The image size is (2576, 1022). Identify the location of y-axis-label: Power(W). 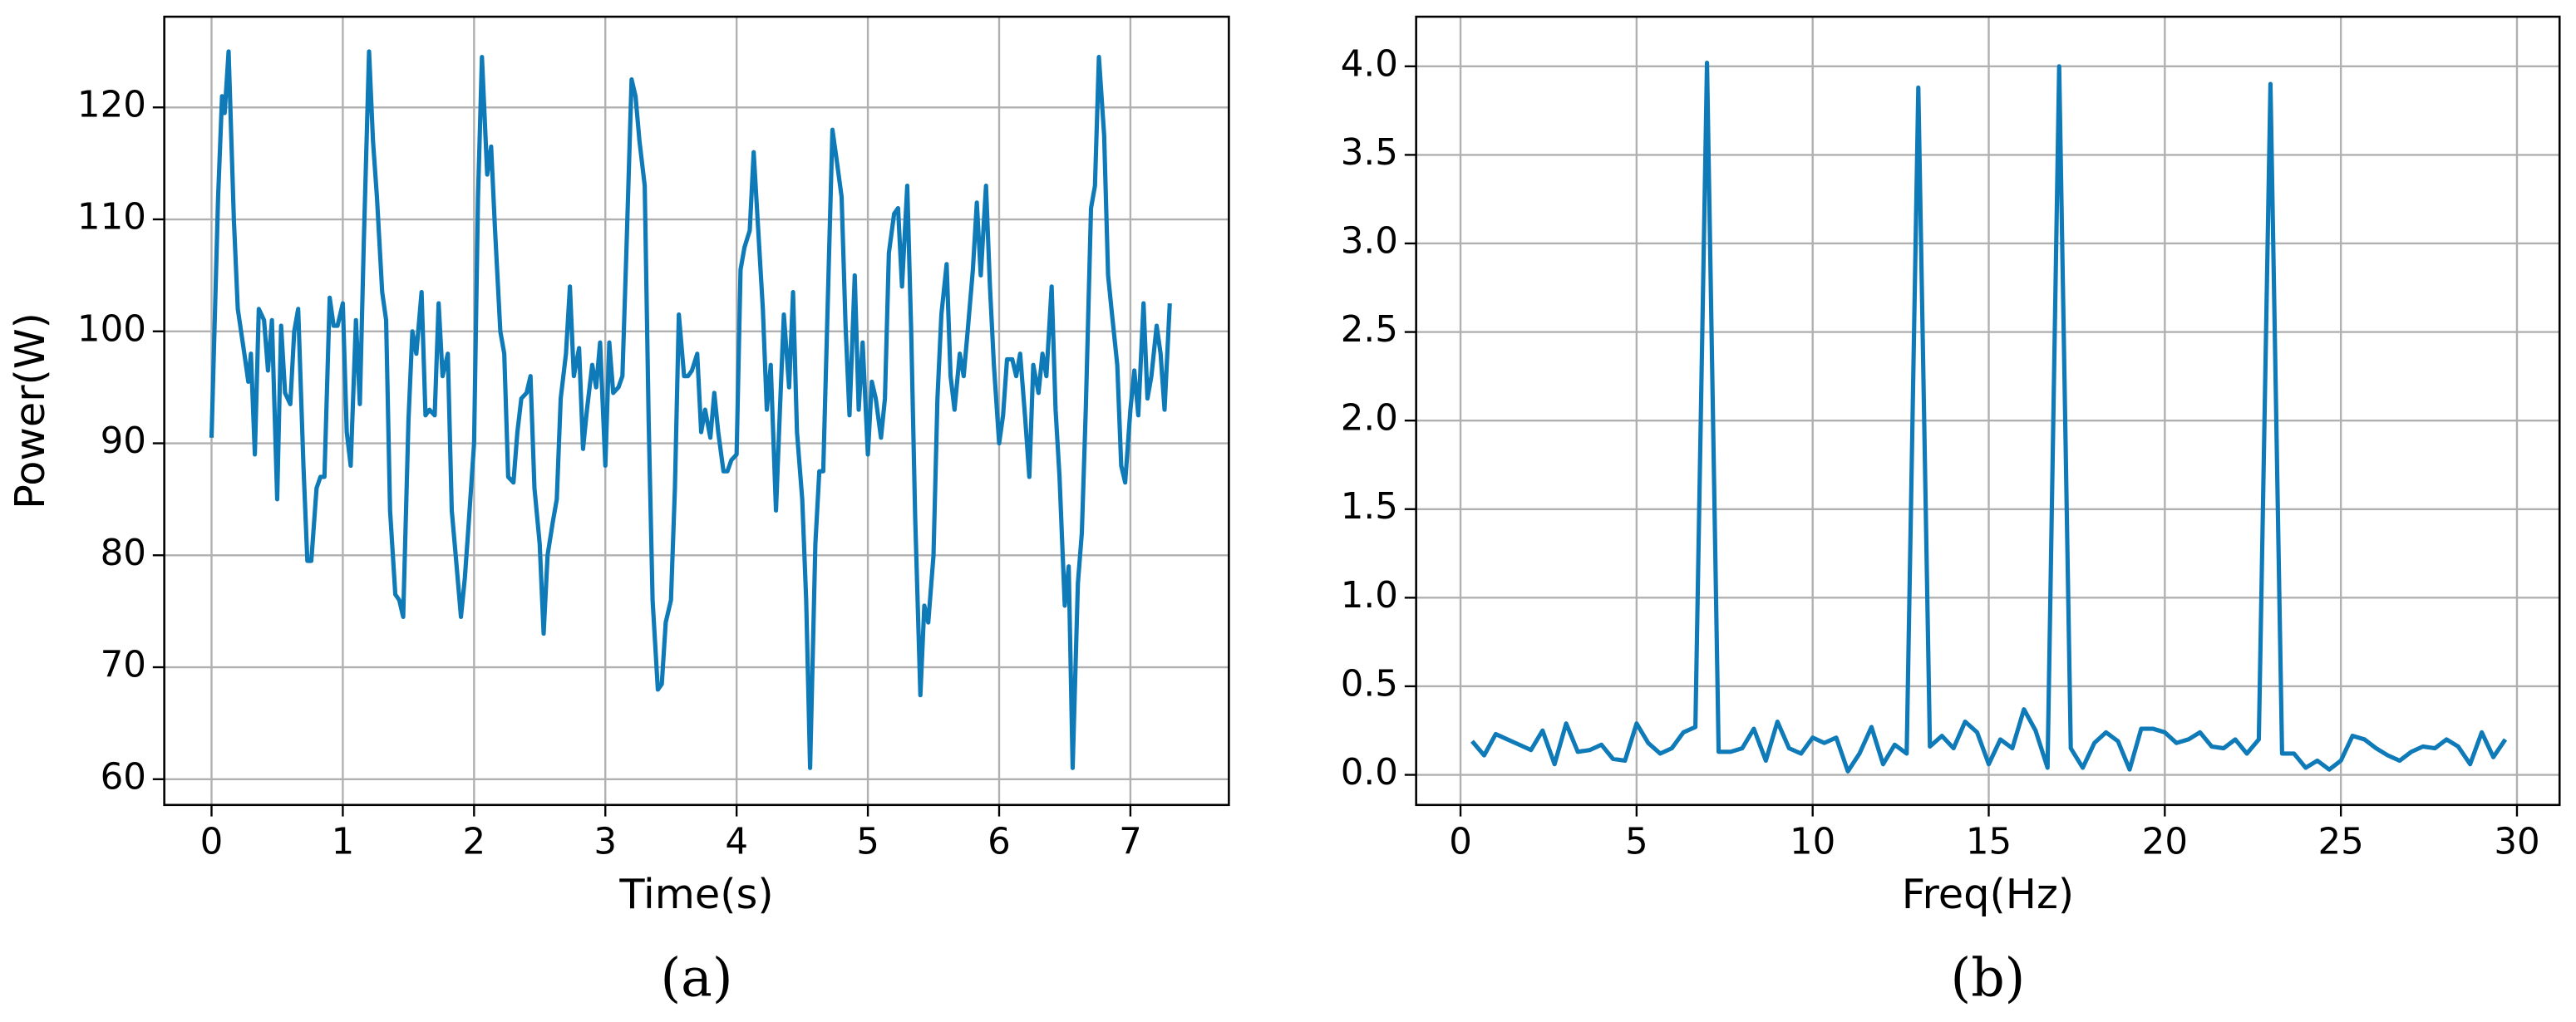
(30, 410).